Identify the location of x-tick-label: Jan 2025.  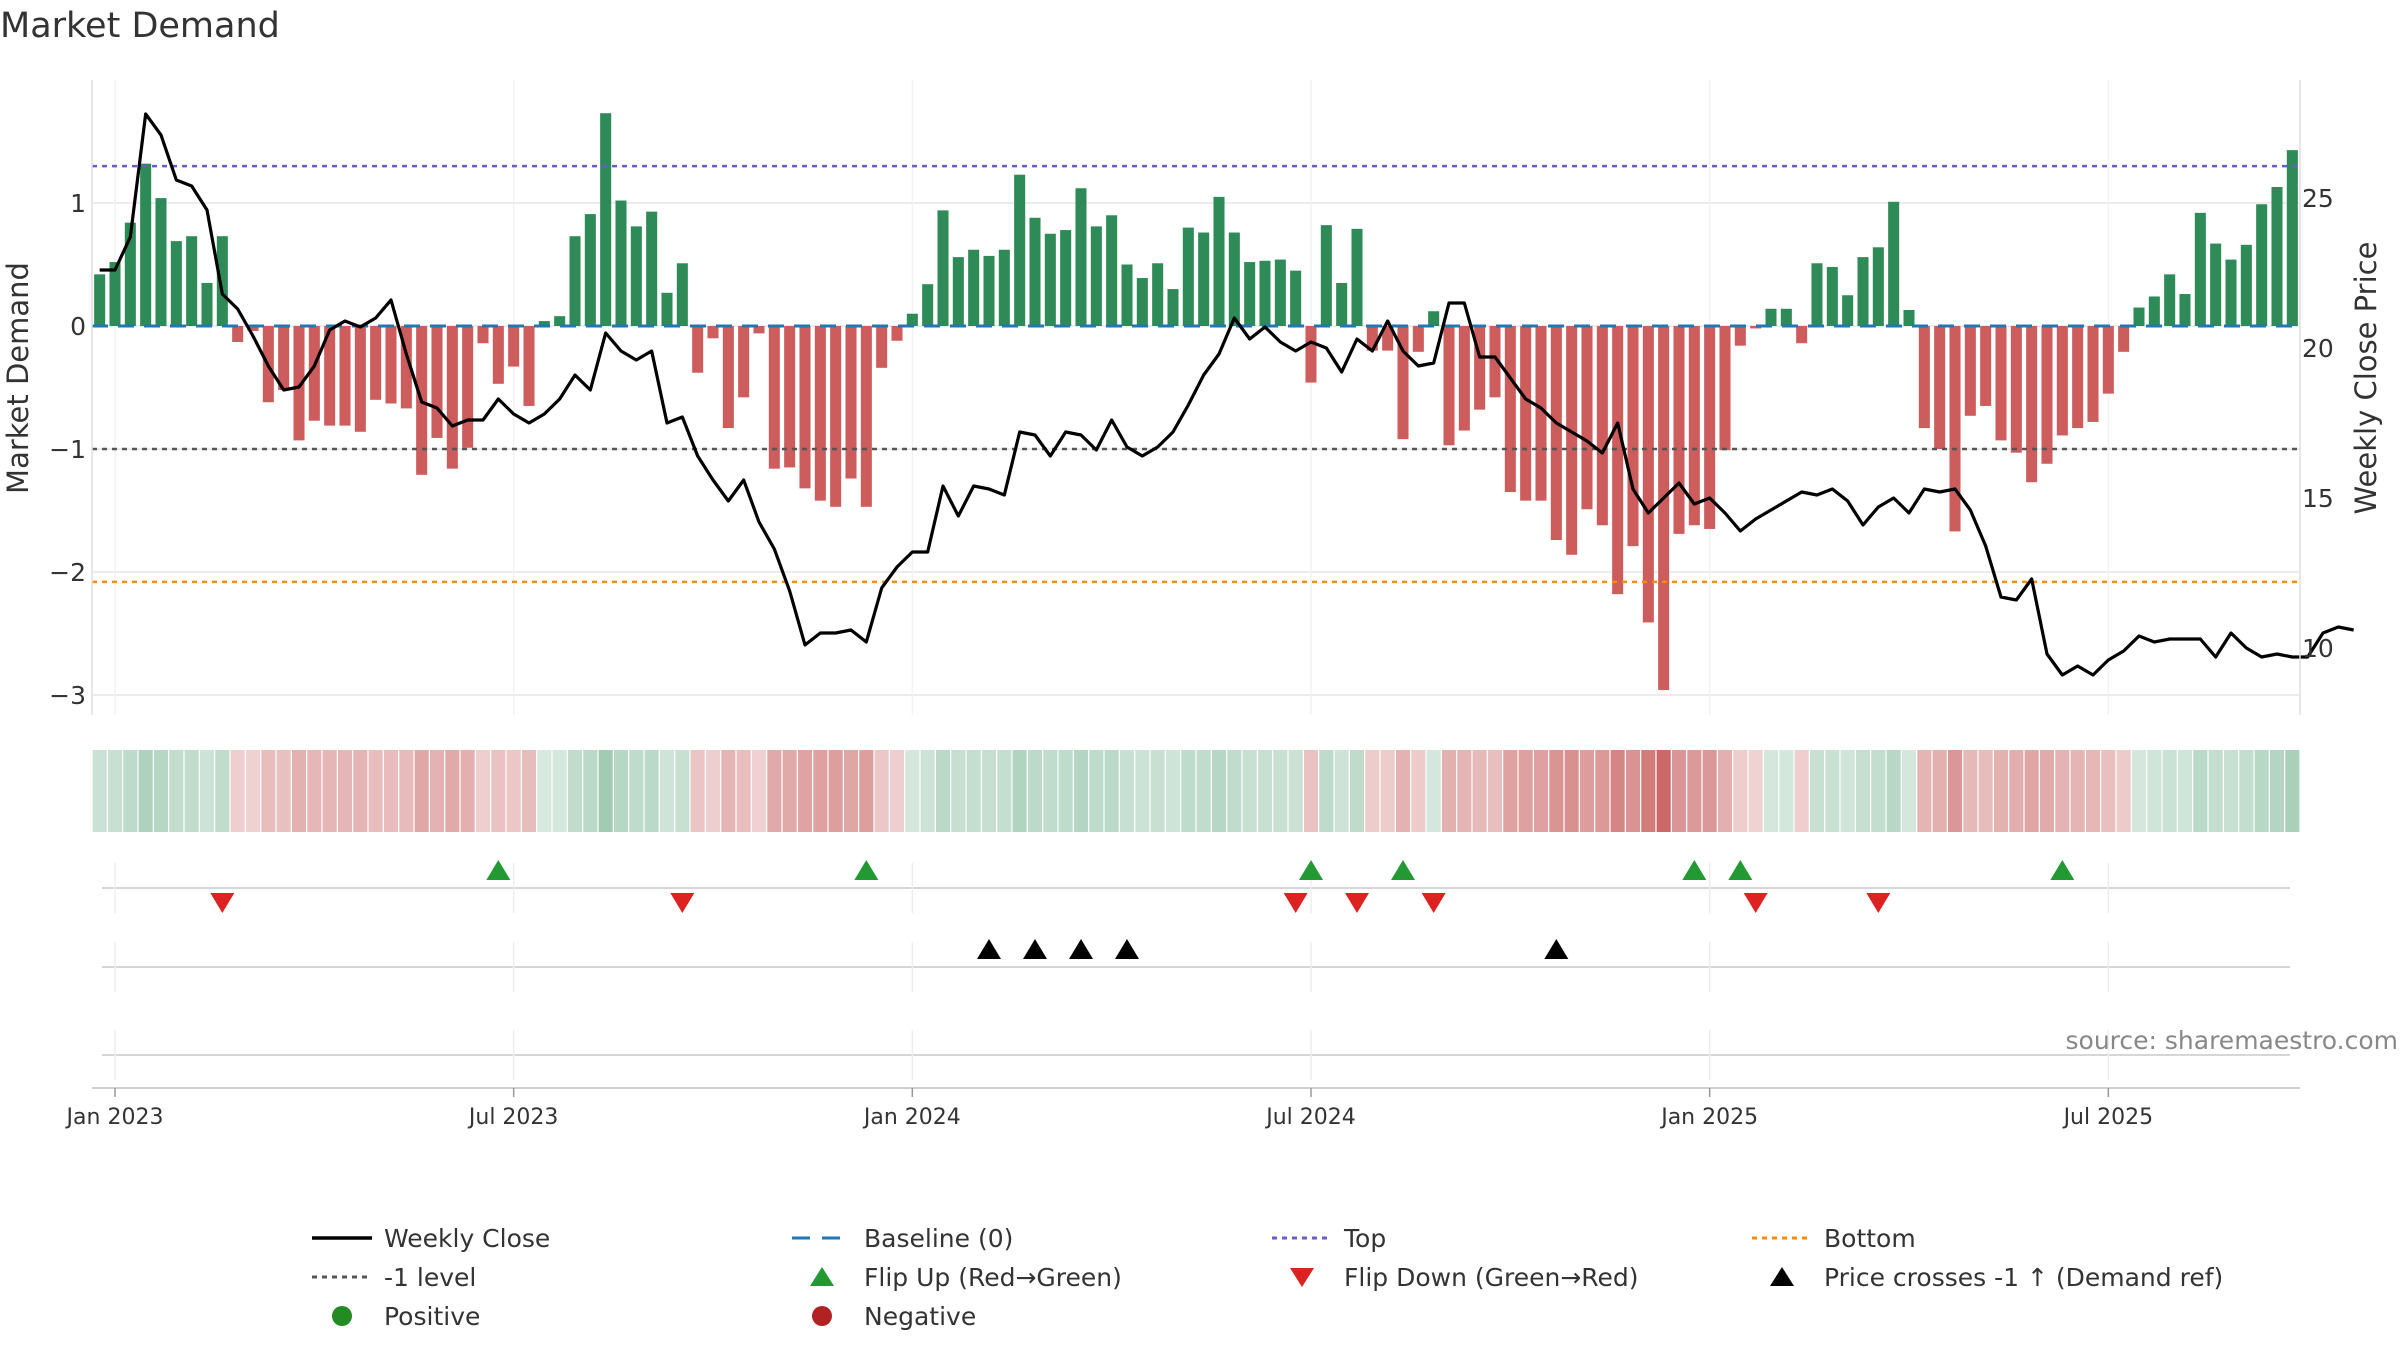
(1708, 1117).